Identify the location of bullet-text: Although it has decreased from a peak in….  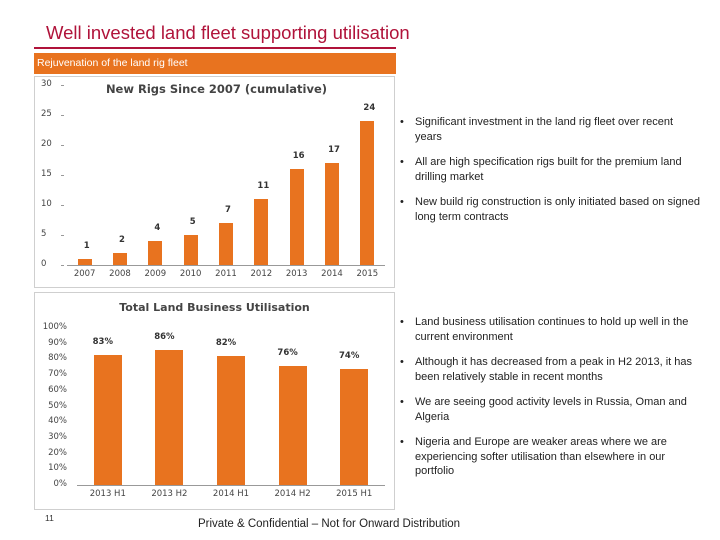
(554, 369).